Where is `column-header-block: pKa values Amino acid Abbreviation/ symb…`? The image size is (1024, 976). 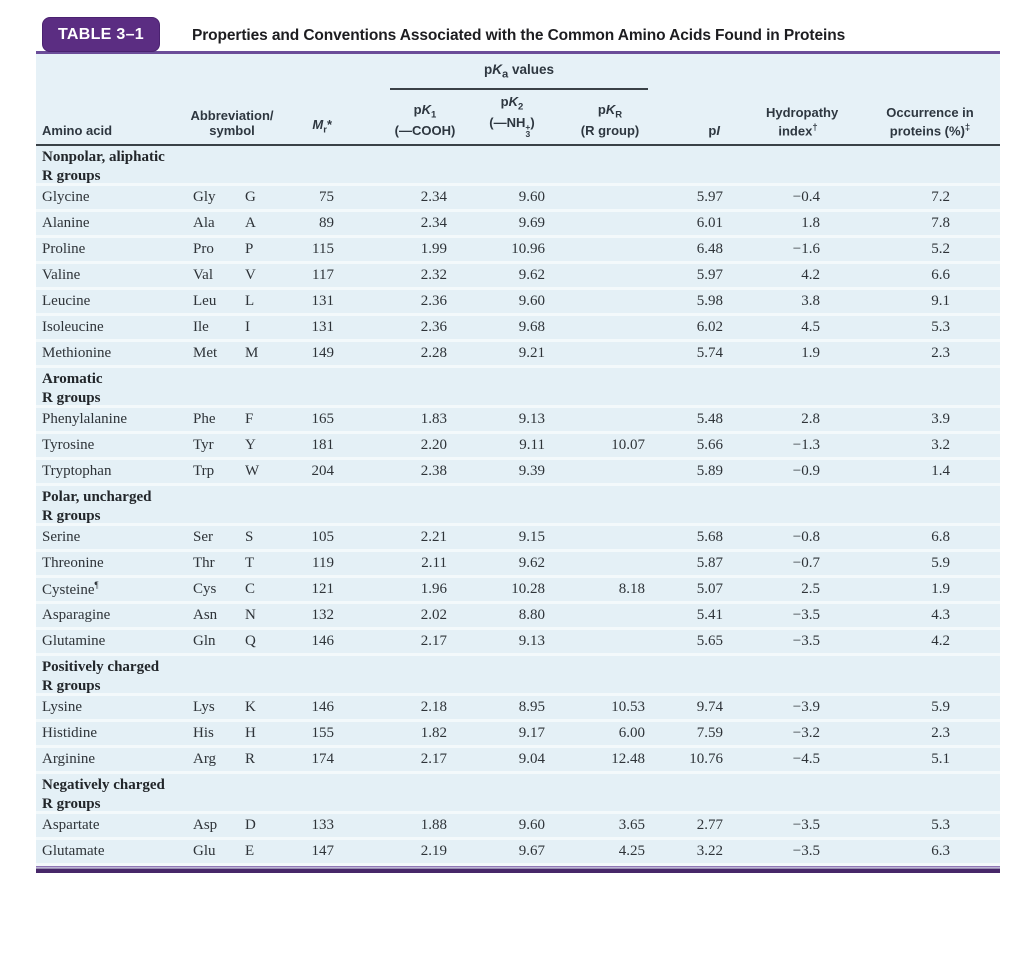 column-header-block: pKa values Amino acid Abbreviation/ symb… is located at coordinates (518, 100).